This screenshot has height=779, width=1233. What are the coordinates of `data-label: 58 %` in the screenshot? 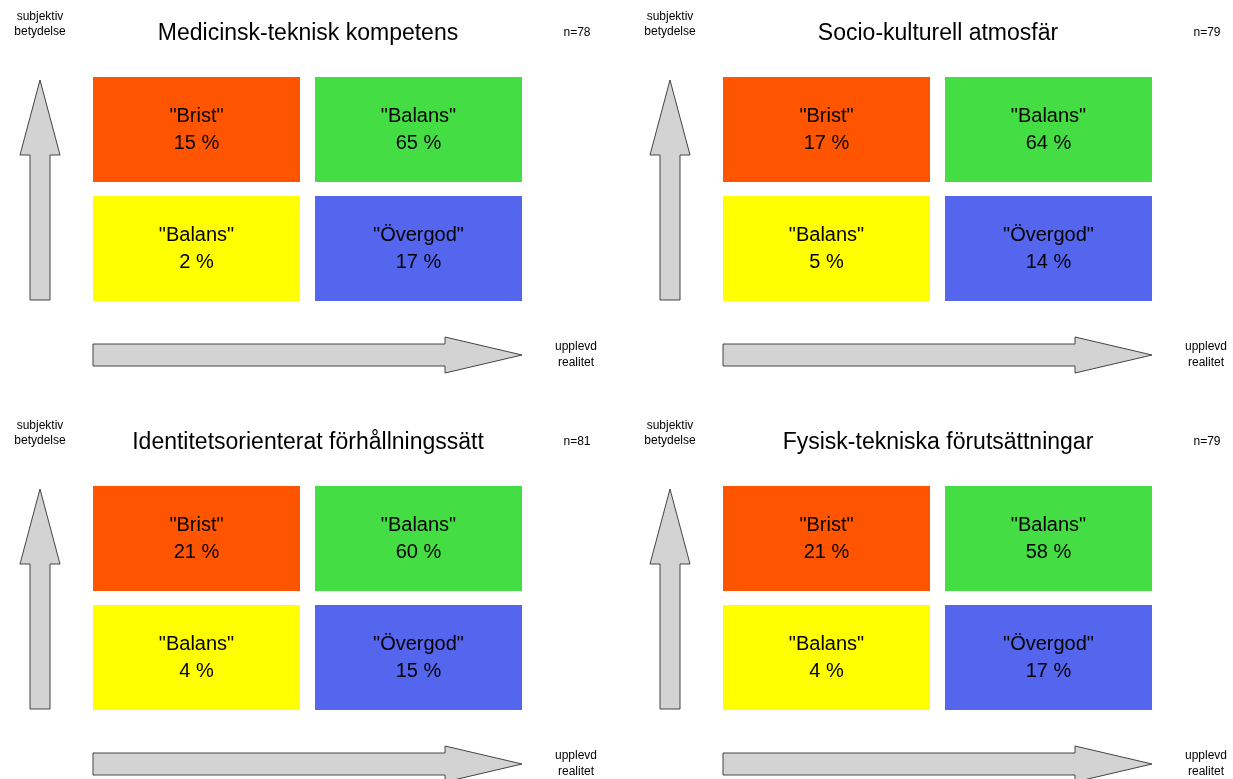 It's located at (1048, 551).